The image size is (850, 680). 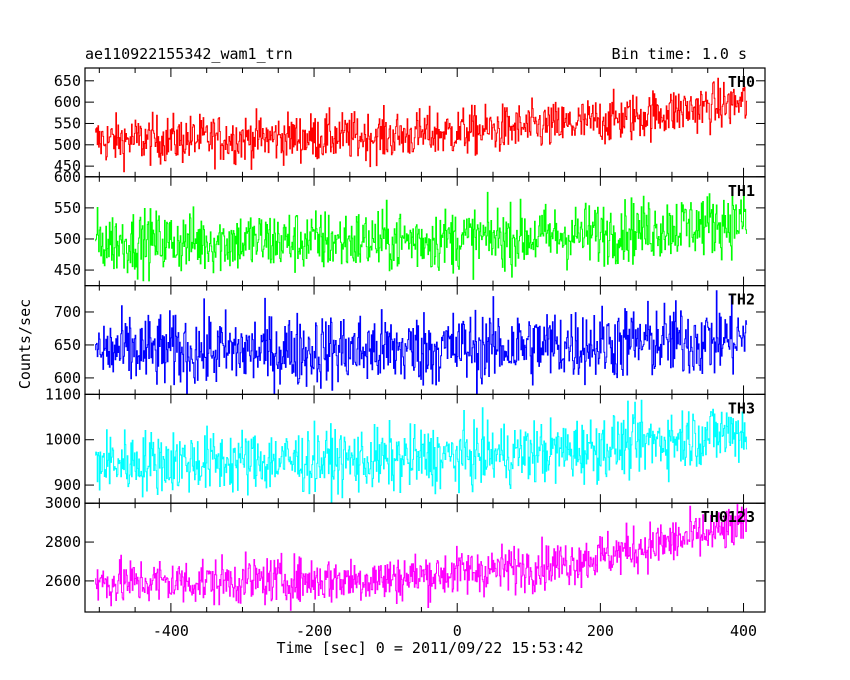 I want to click on chart-title: ae110922155342_wam1_trn, so click(x=189, y=54).